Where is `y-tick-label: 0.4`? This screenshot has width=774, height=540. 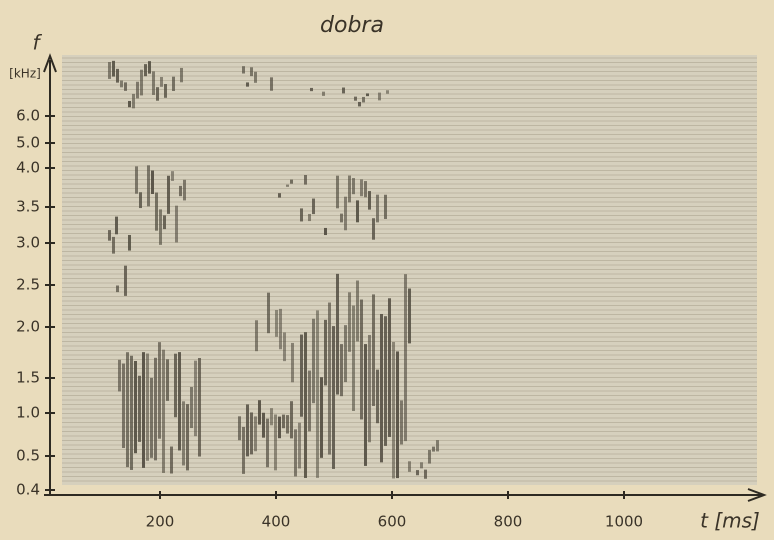 y-tick-label: 0.4 is located at coordinates (28, 490).